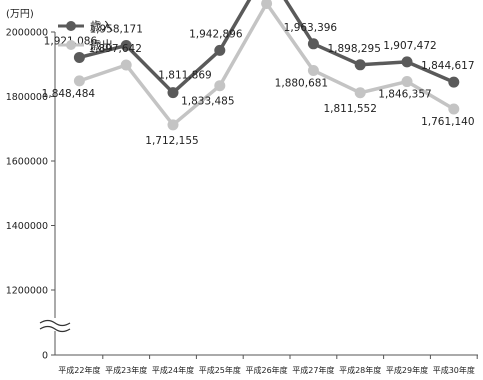 The height and width of the screenshot is (380, 483). What do you see at coordinates (184, 76) in the screenshot?
I see `data-label-revenue: 1,811,869` at bounding box center [184, 76].